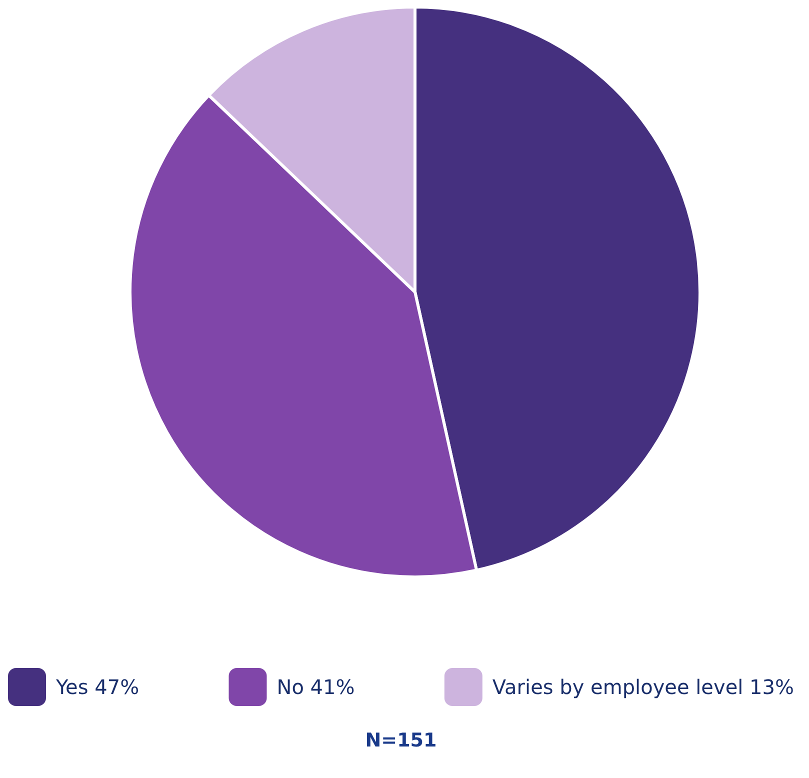 Image resolution: width=809 pixels, height=778 pixels. Describe the element at coordinates (315, 687) in the screenshot. I see `legend-label: No 41%` at that location.